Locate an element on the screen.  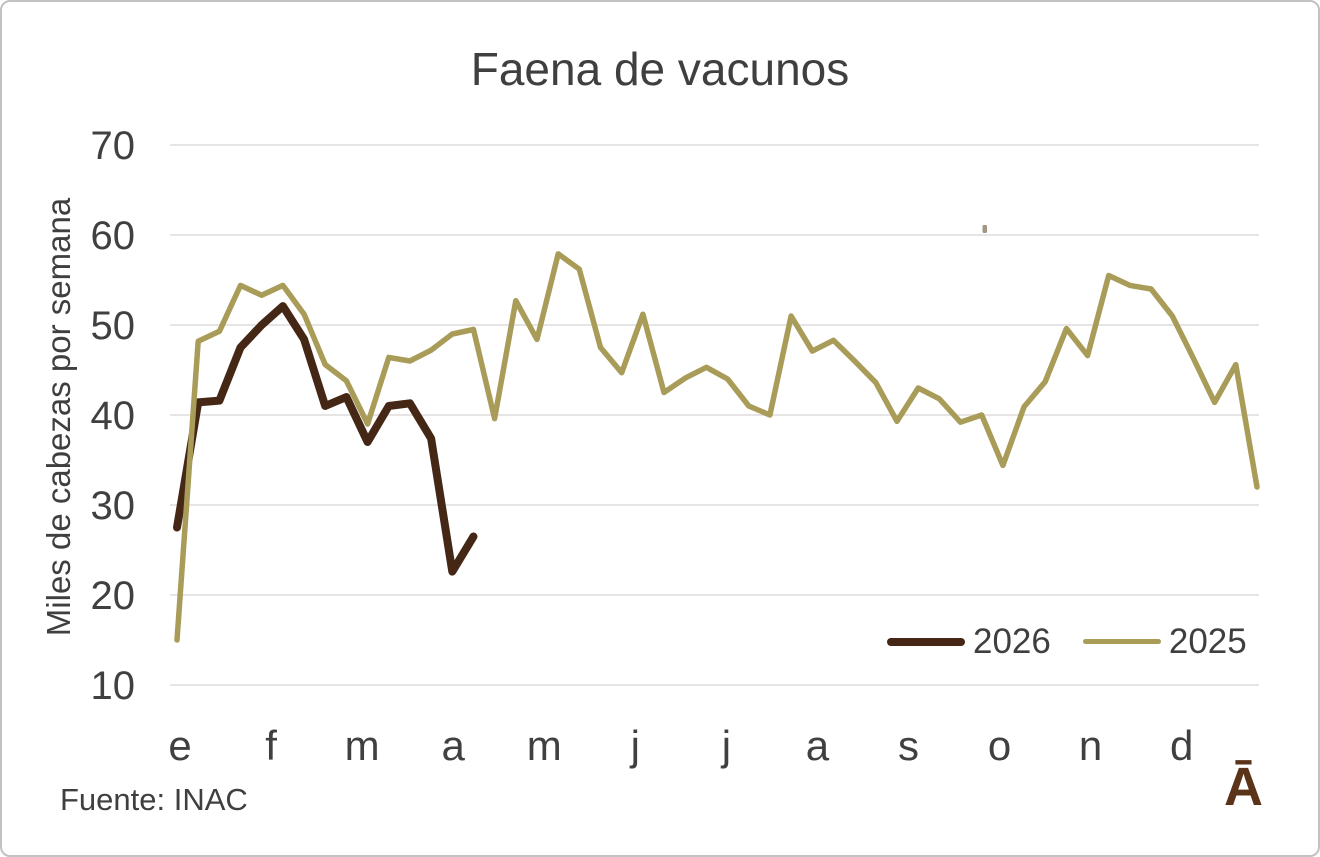
brand-logo: Ā is located at coordinates (1243, 787).